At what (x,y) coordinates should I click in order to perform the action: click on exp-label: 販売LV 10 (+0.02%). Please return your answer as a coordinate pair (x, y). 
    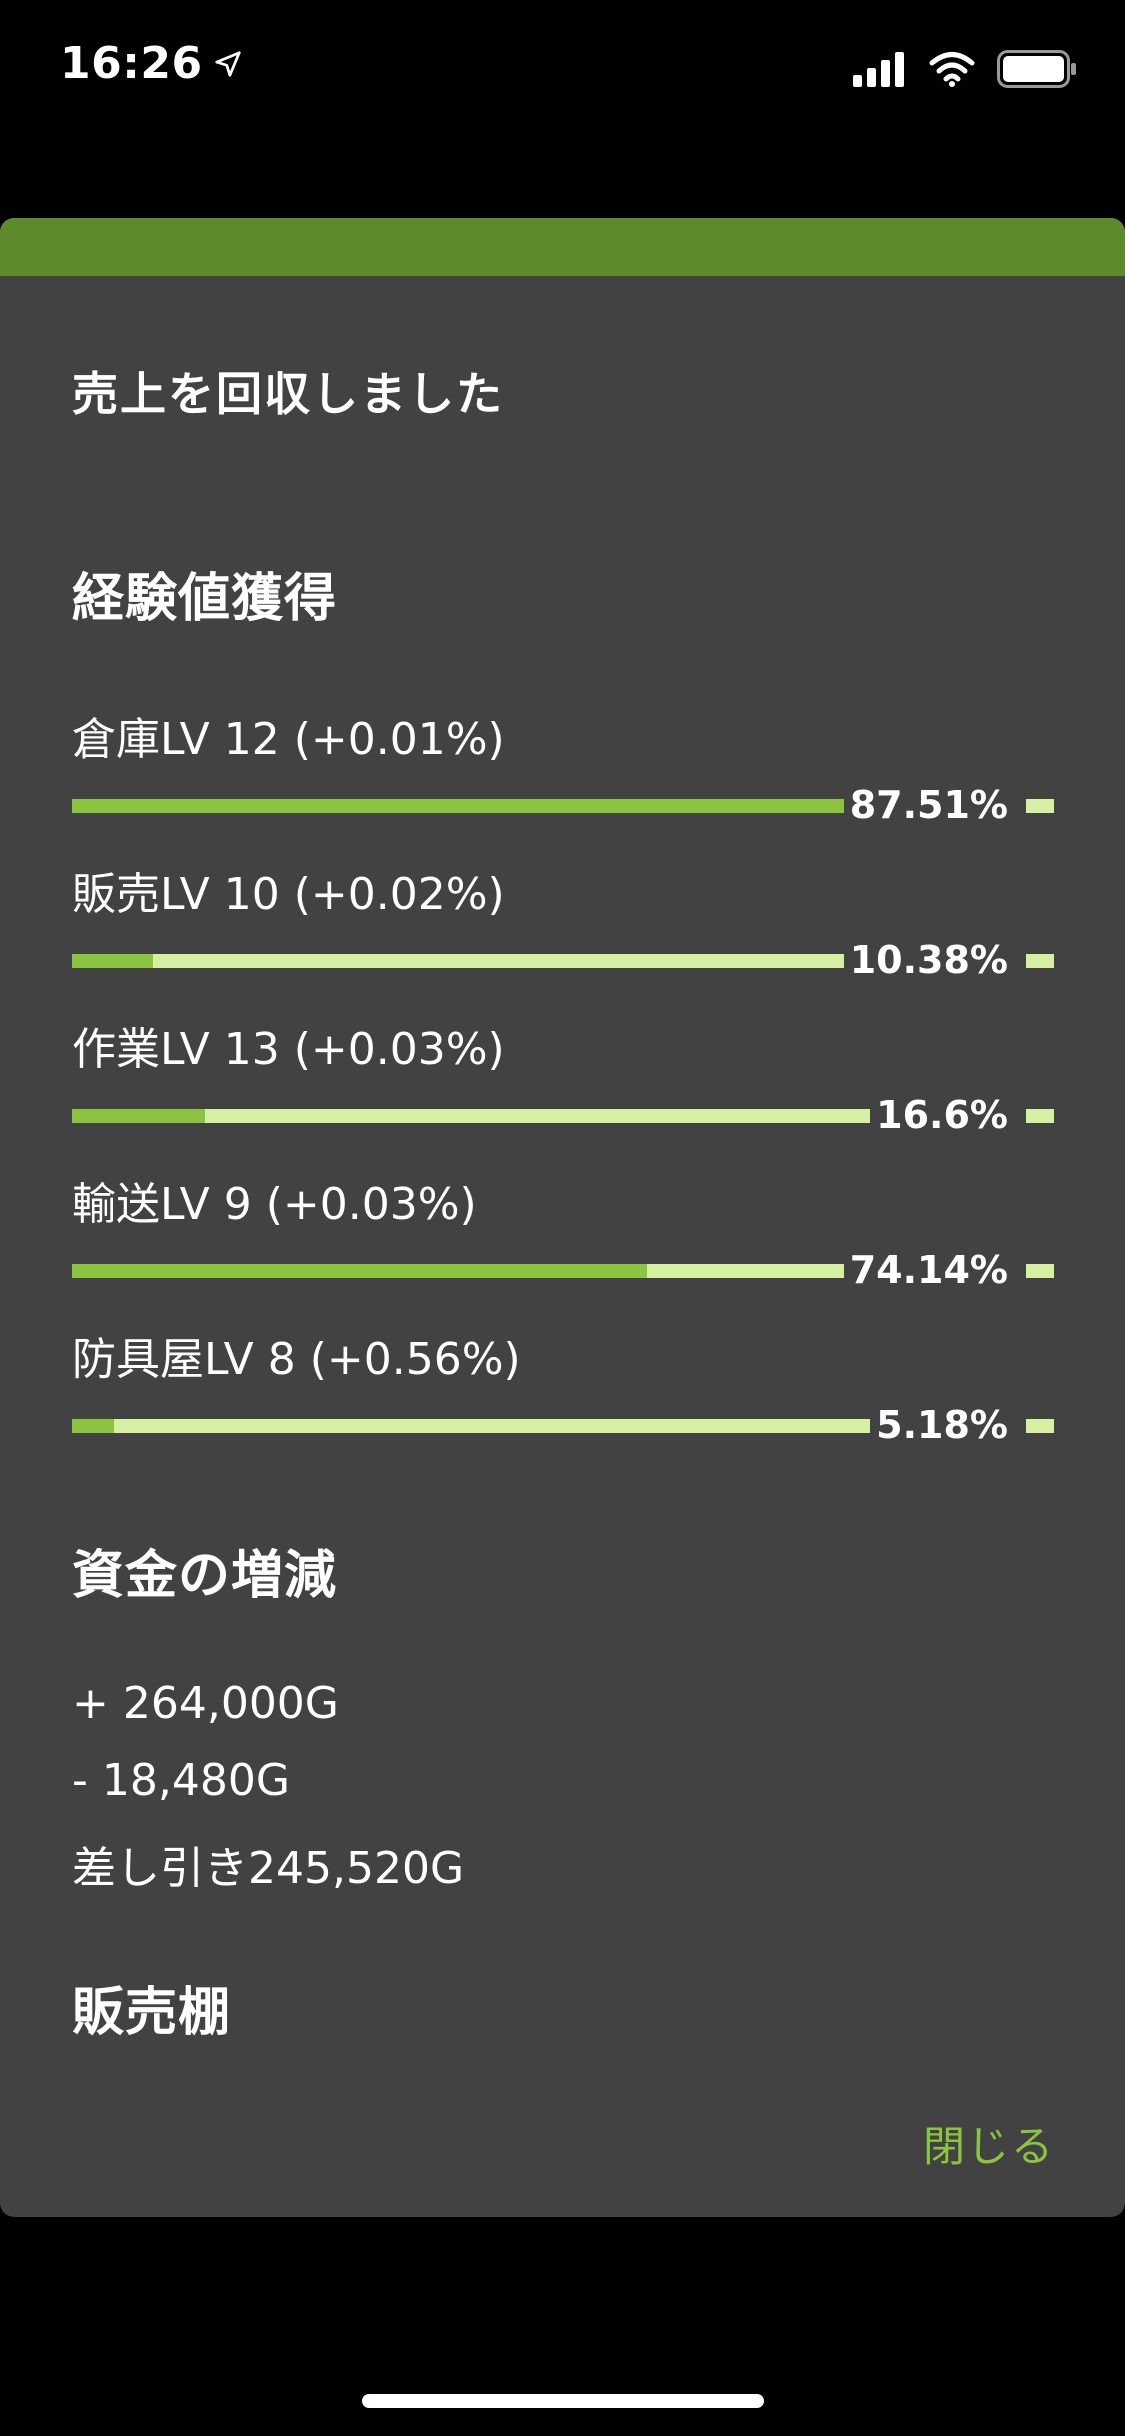
    Looking at the image, I should click on (288, 894).